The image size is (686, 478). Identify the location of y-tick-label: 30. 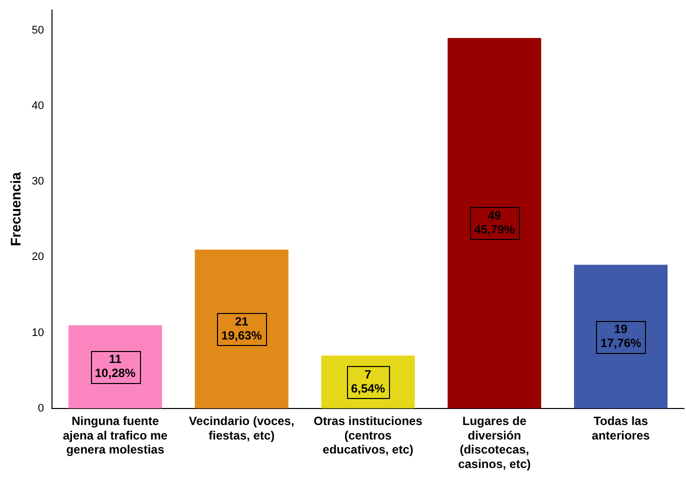
(38, 182).